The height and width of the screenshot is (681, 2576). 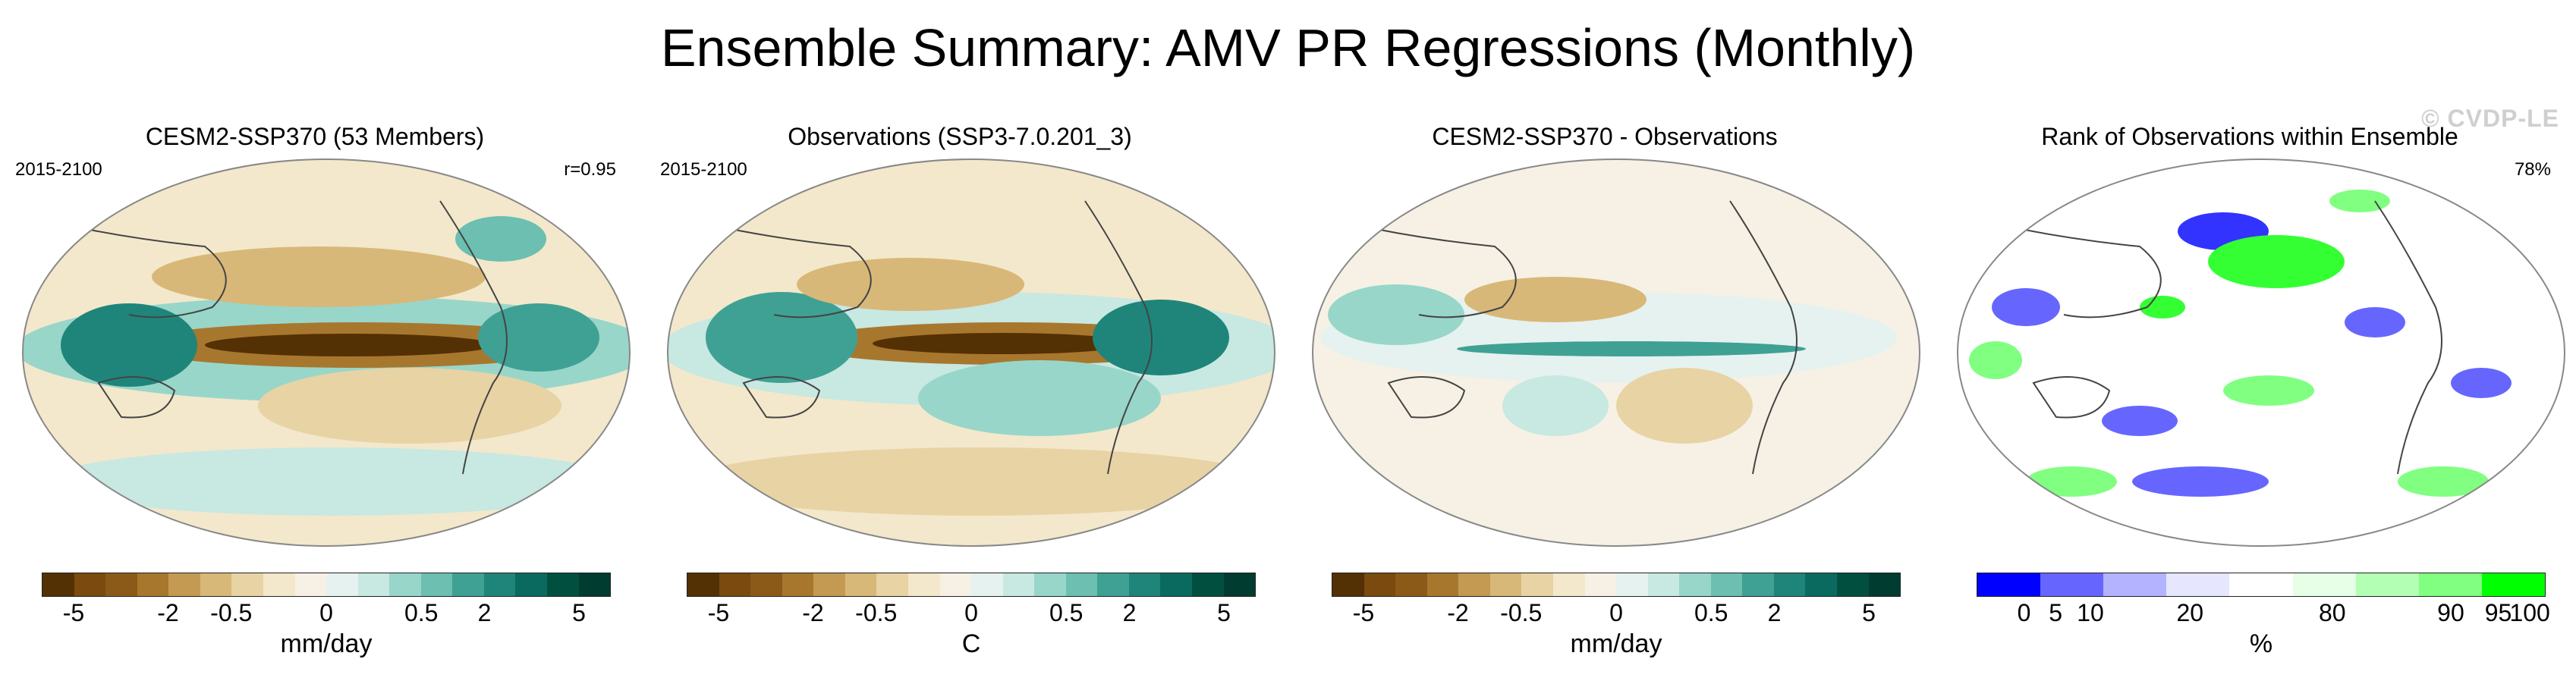 What do you see at coordinates (1396, 314) in the screenshot?
I see `difference-wet-west` at bounding box center [1396, 314].